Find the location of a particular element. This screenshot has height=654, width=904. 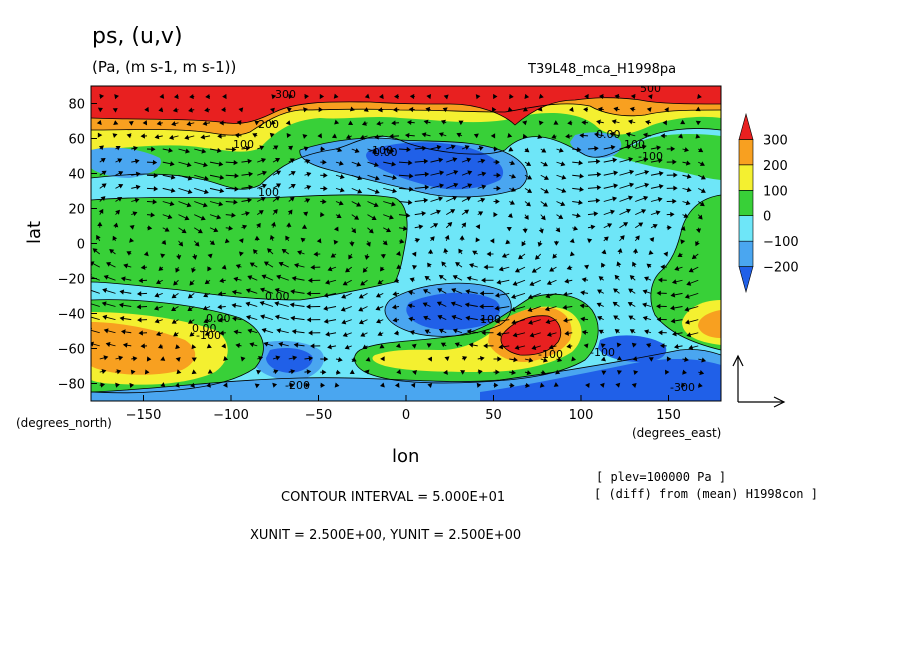

level-label: [ plev=100000 Pa ] is located at coordinates (661, 477).